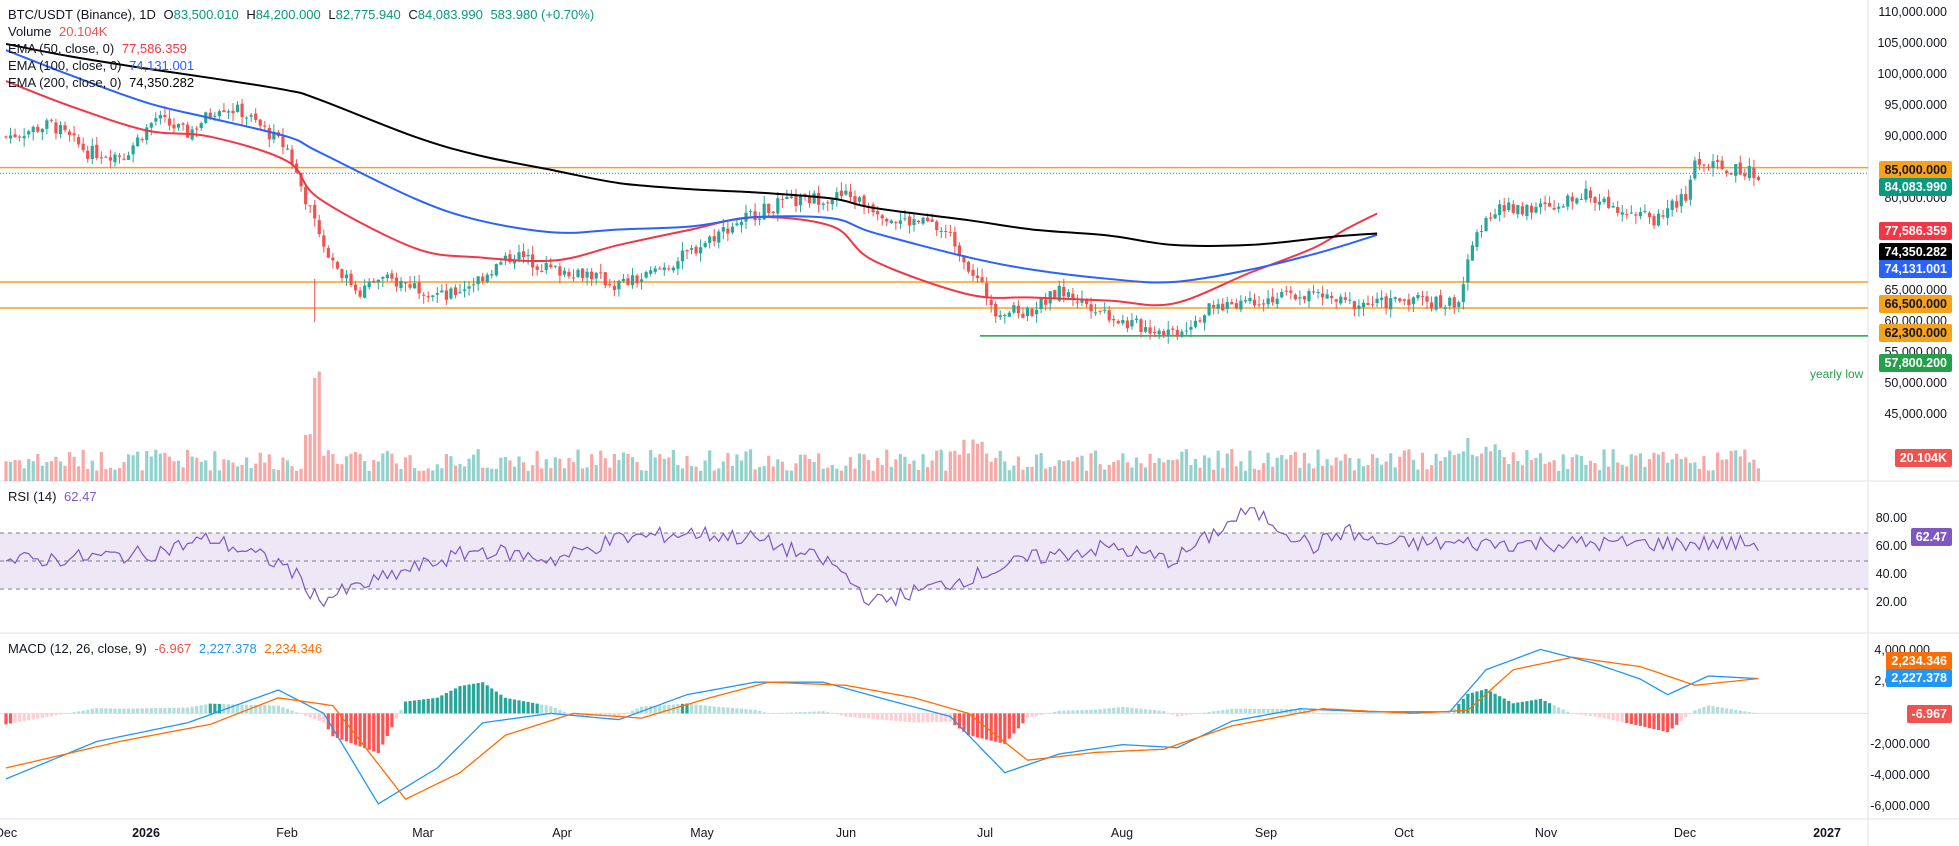  Describe the element at coordinates (99, 49) in the screenshot. I see `ema50-legend: EMA (50, close, 0) 77,586.359` at that location.